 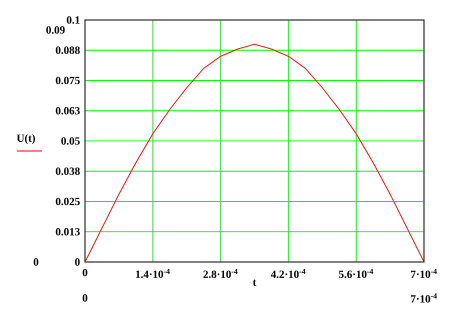 I want to click on x-tick-label: 4.2·10$^{-4}$, so click(x=288, y=273).